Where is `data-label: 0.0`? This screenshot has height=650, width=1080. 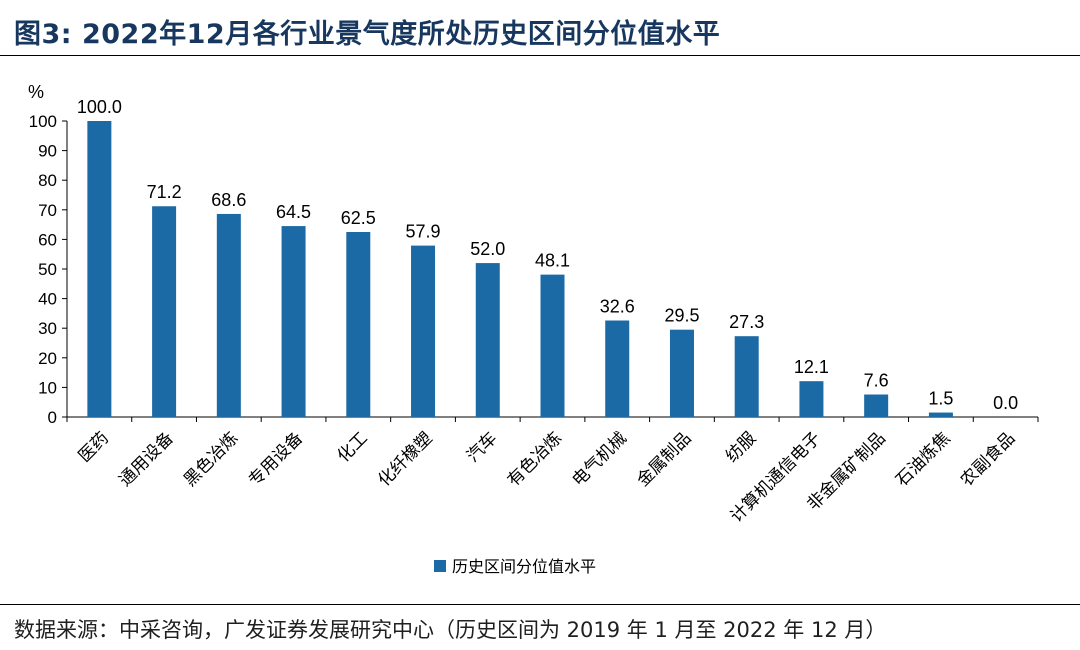 data-label: 0.0 is located at coordinates (1005, 403).